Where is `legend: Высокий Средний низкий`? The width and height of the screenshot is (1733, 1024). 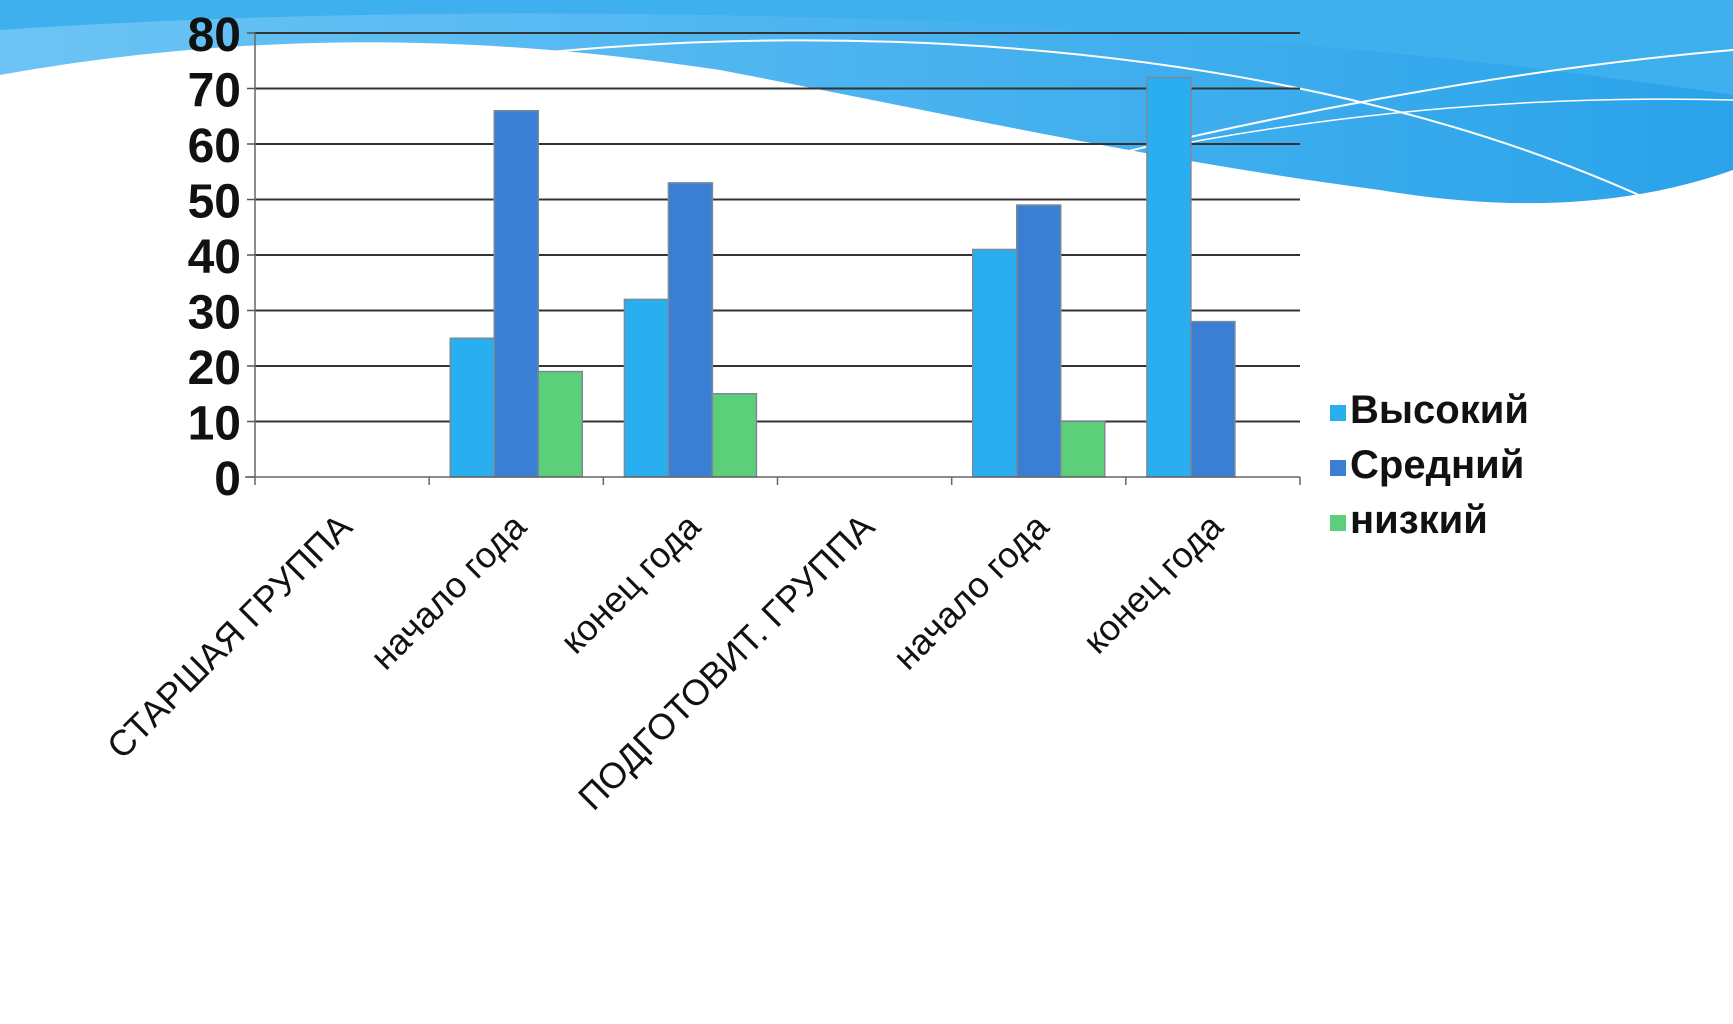
legend: Высокий Средний низкий is located at coordinates (1429, 465).